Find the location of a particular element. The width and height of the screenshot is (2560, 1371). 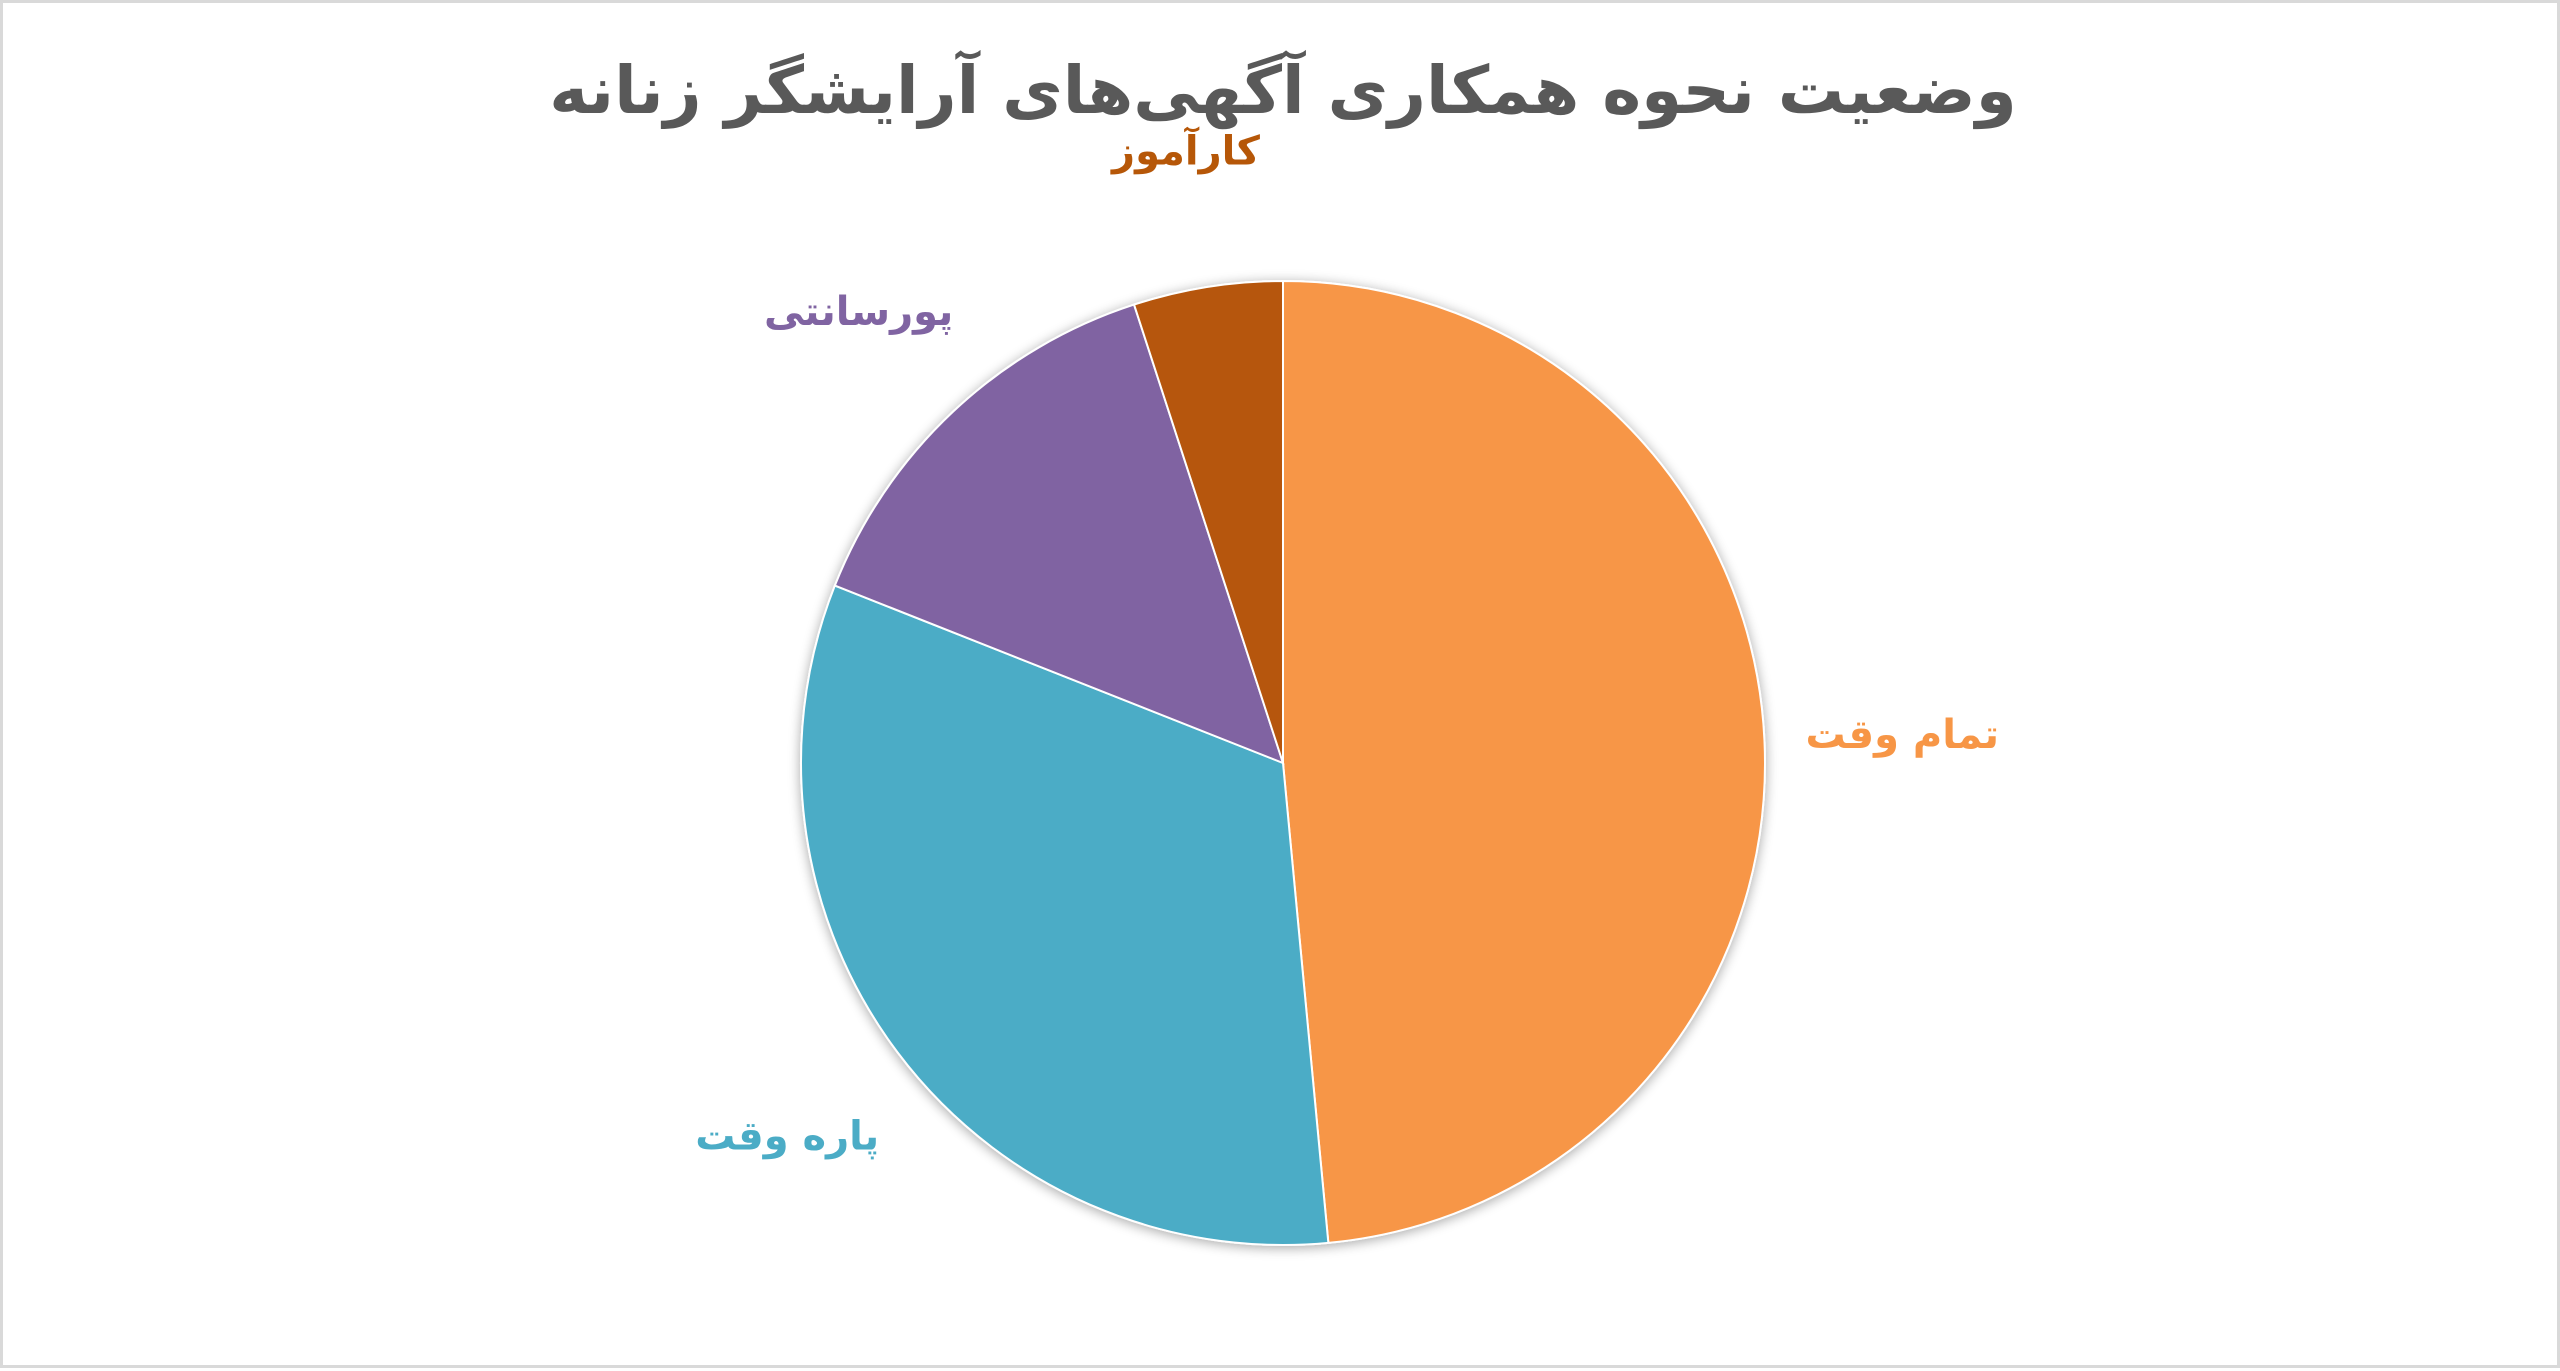

chart-title: وضعیت نحوه همکاری آگهی‌های آرایشگر زنانه is located at coordinates (1283, 90).